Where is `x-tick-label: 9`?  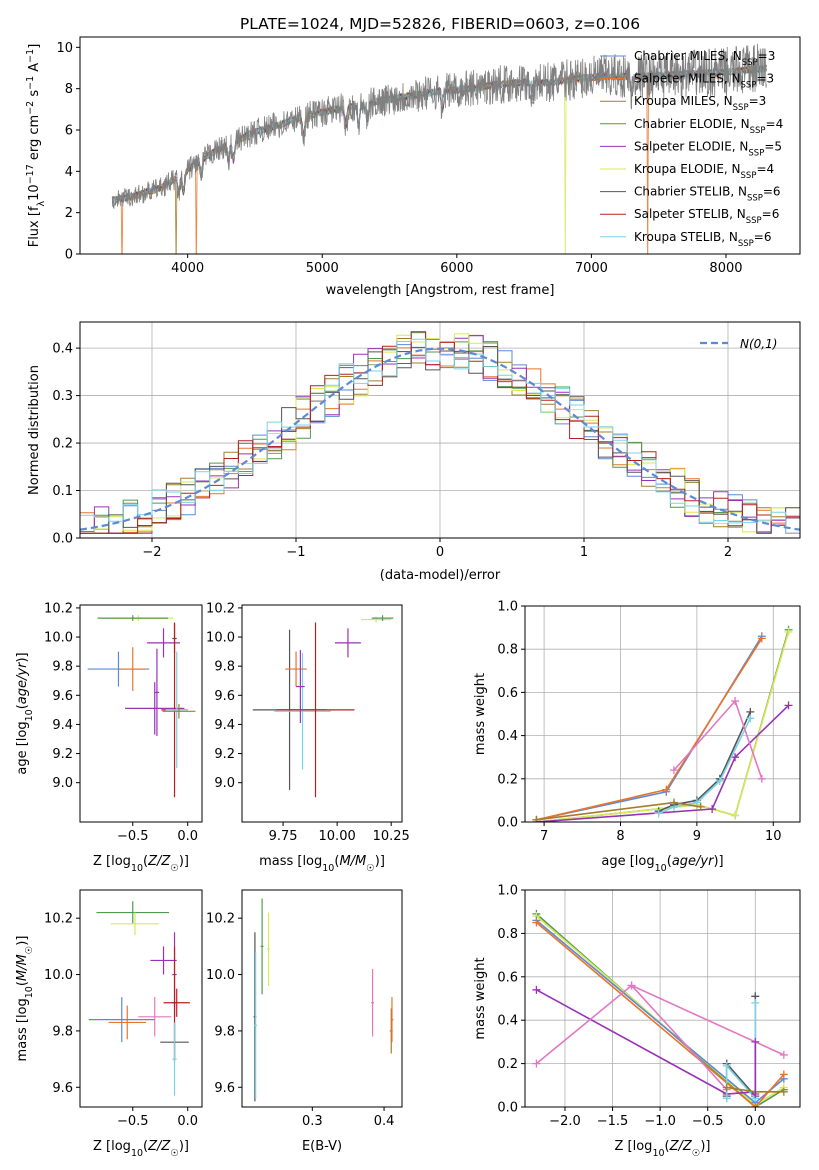
x-tick-label: 9 is located at coordinates (697, 836).